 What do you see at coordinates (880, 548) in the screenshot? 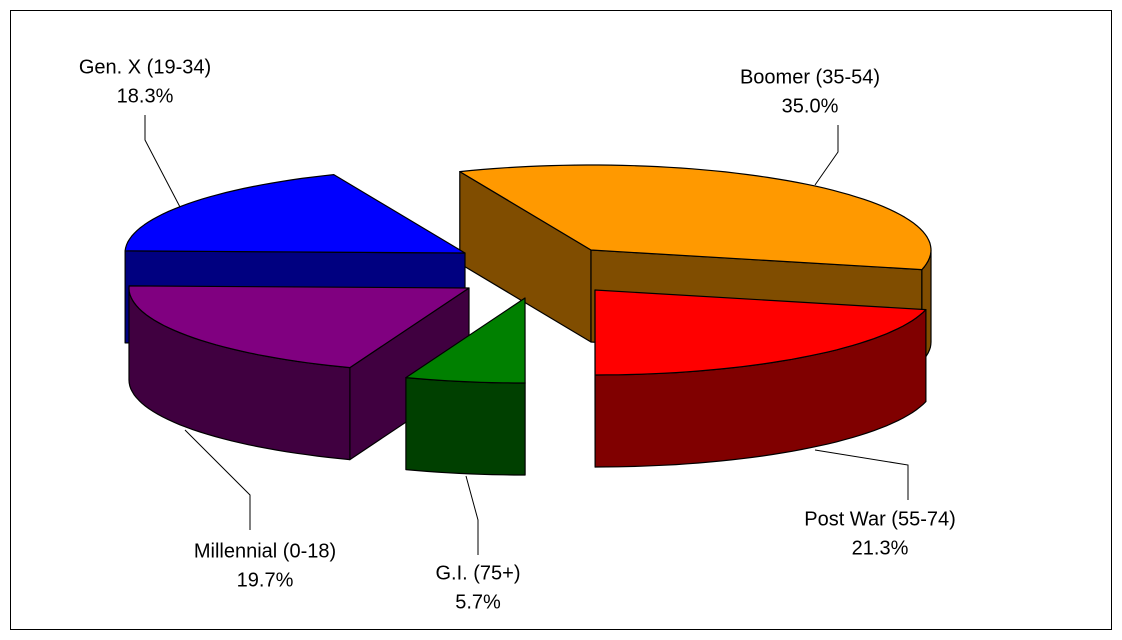
I see `slice-value-label: 21.3%` at bounding box center [880, 548].